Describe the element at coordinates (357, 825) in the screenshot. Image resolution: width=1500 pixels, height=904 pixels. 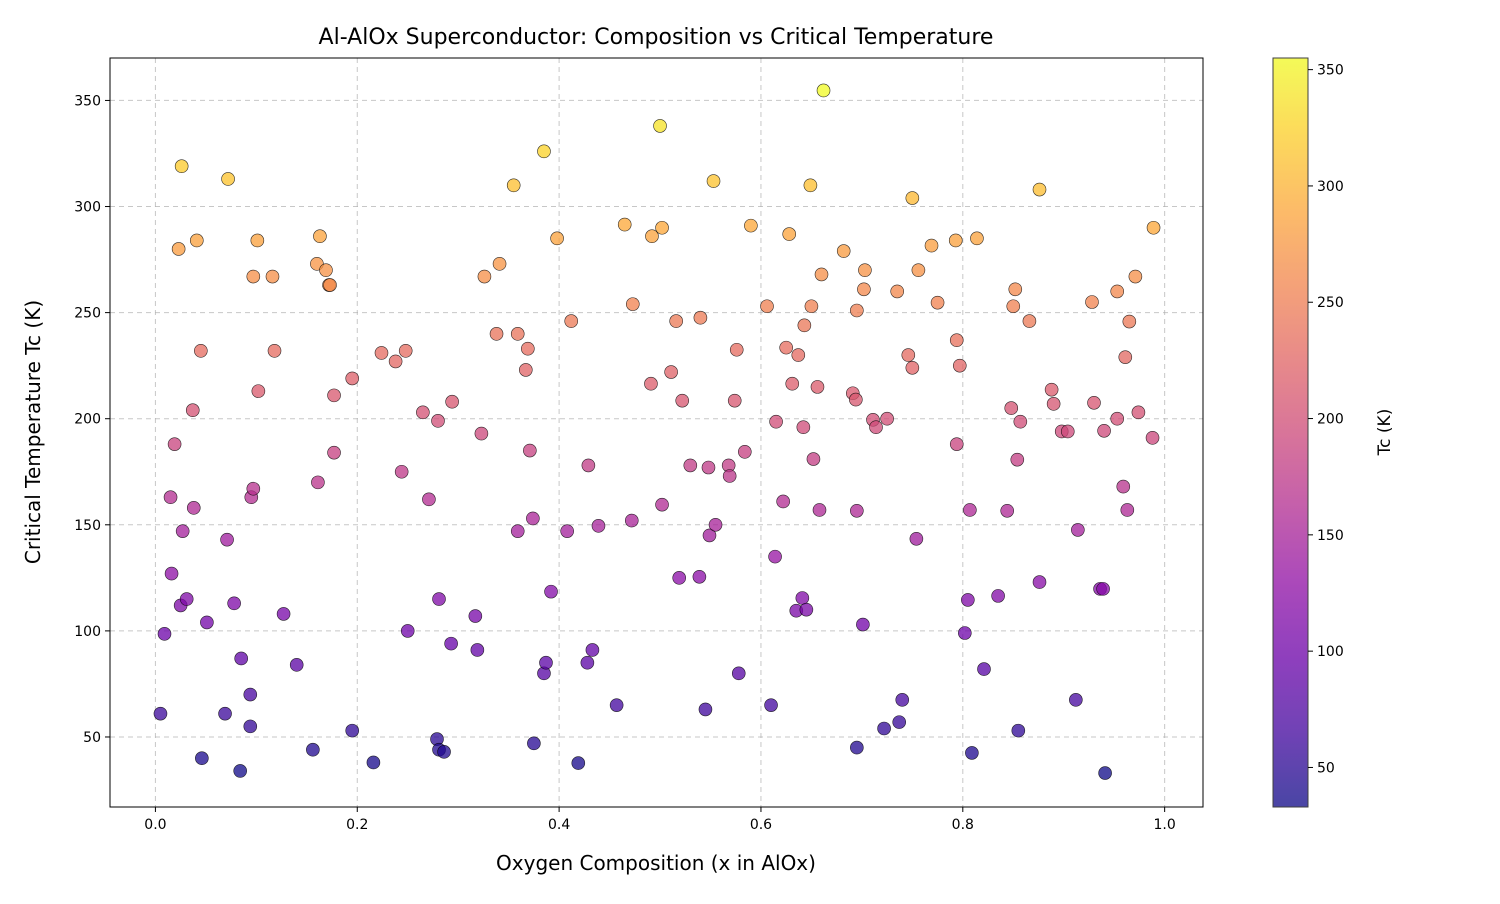
I see `x-tick-label: 0.2` at that location.